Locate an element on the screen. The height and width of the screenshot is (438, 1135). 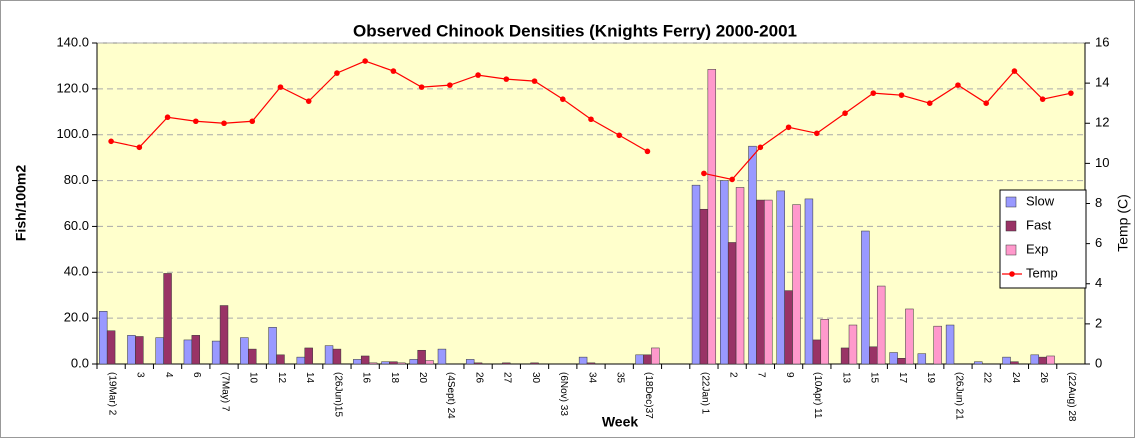
x-tick-label: 22 is located at coordinates (987, 378).